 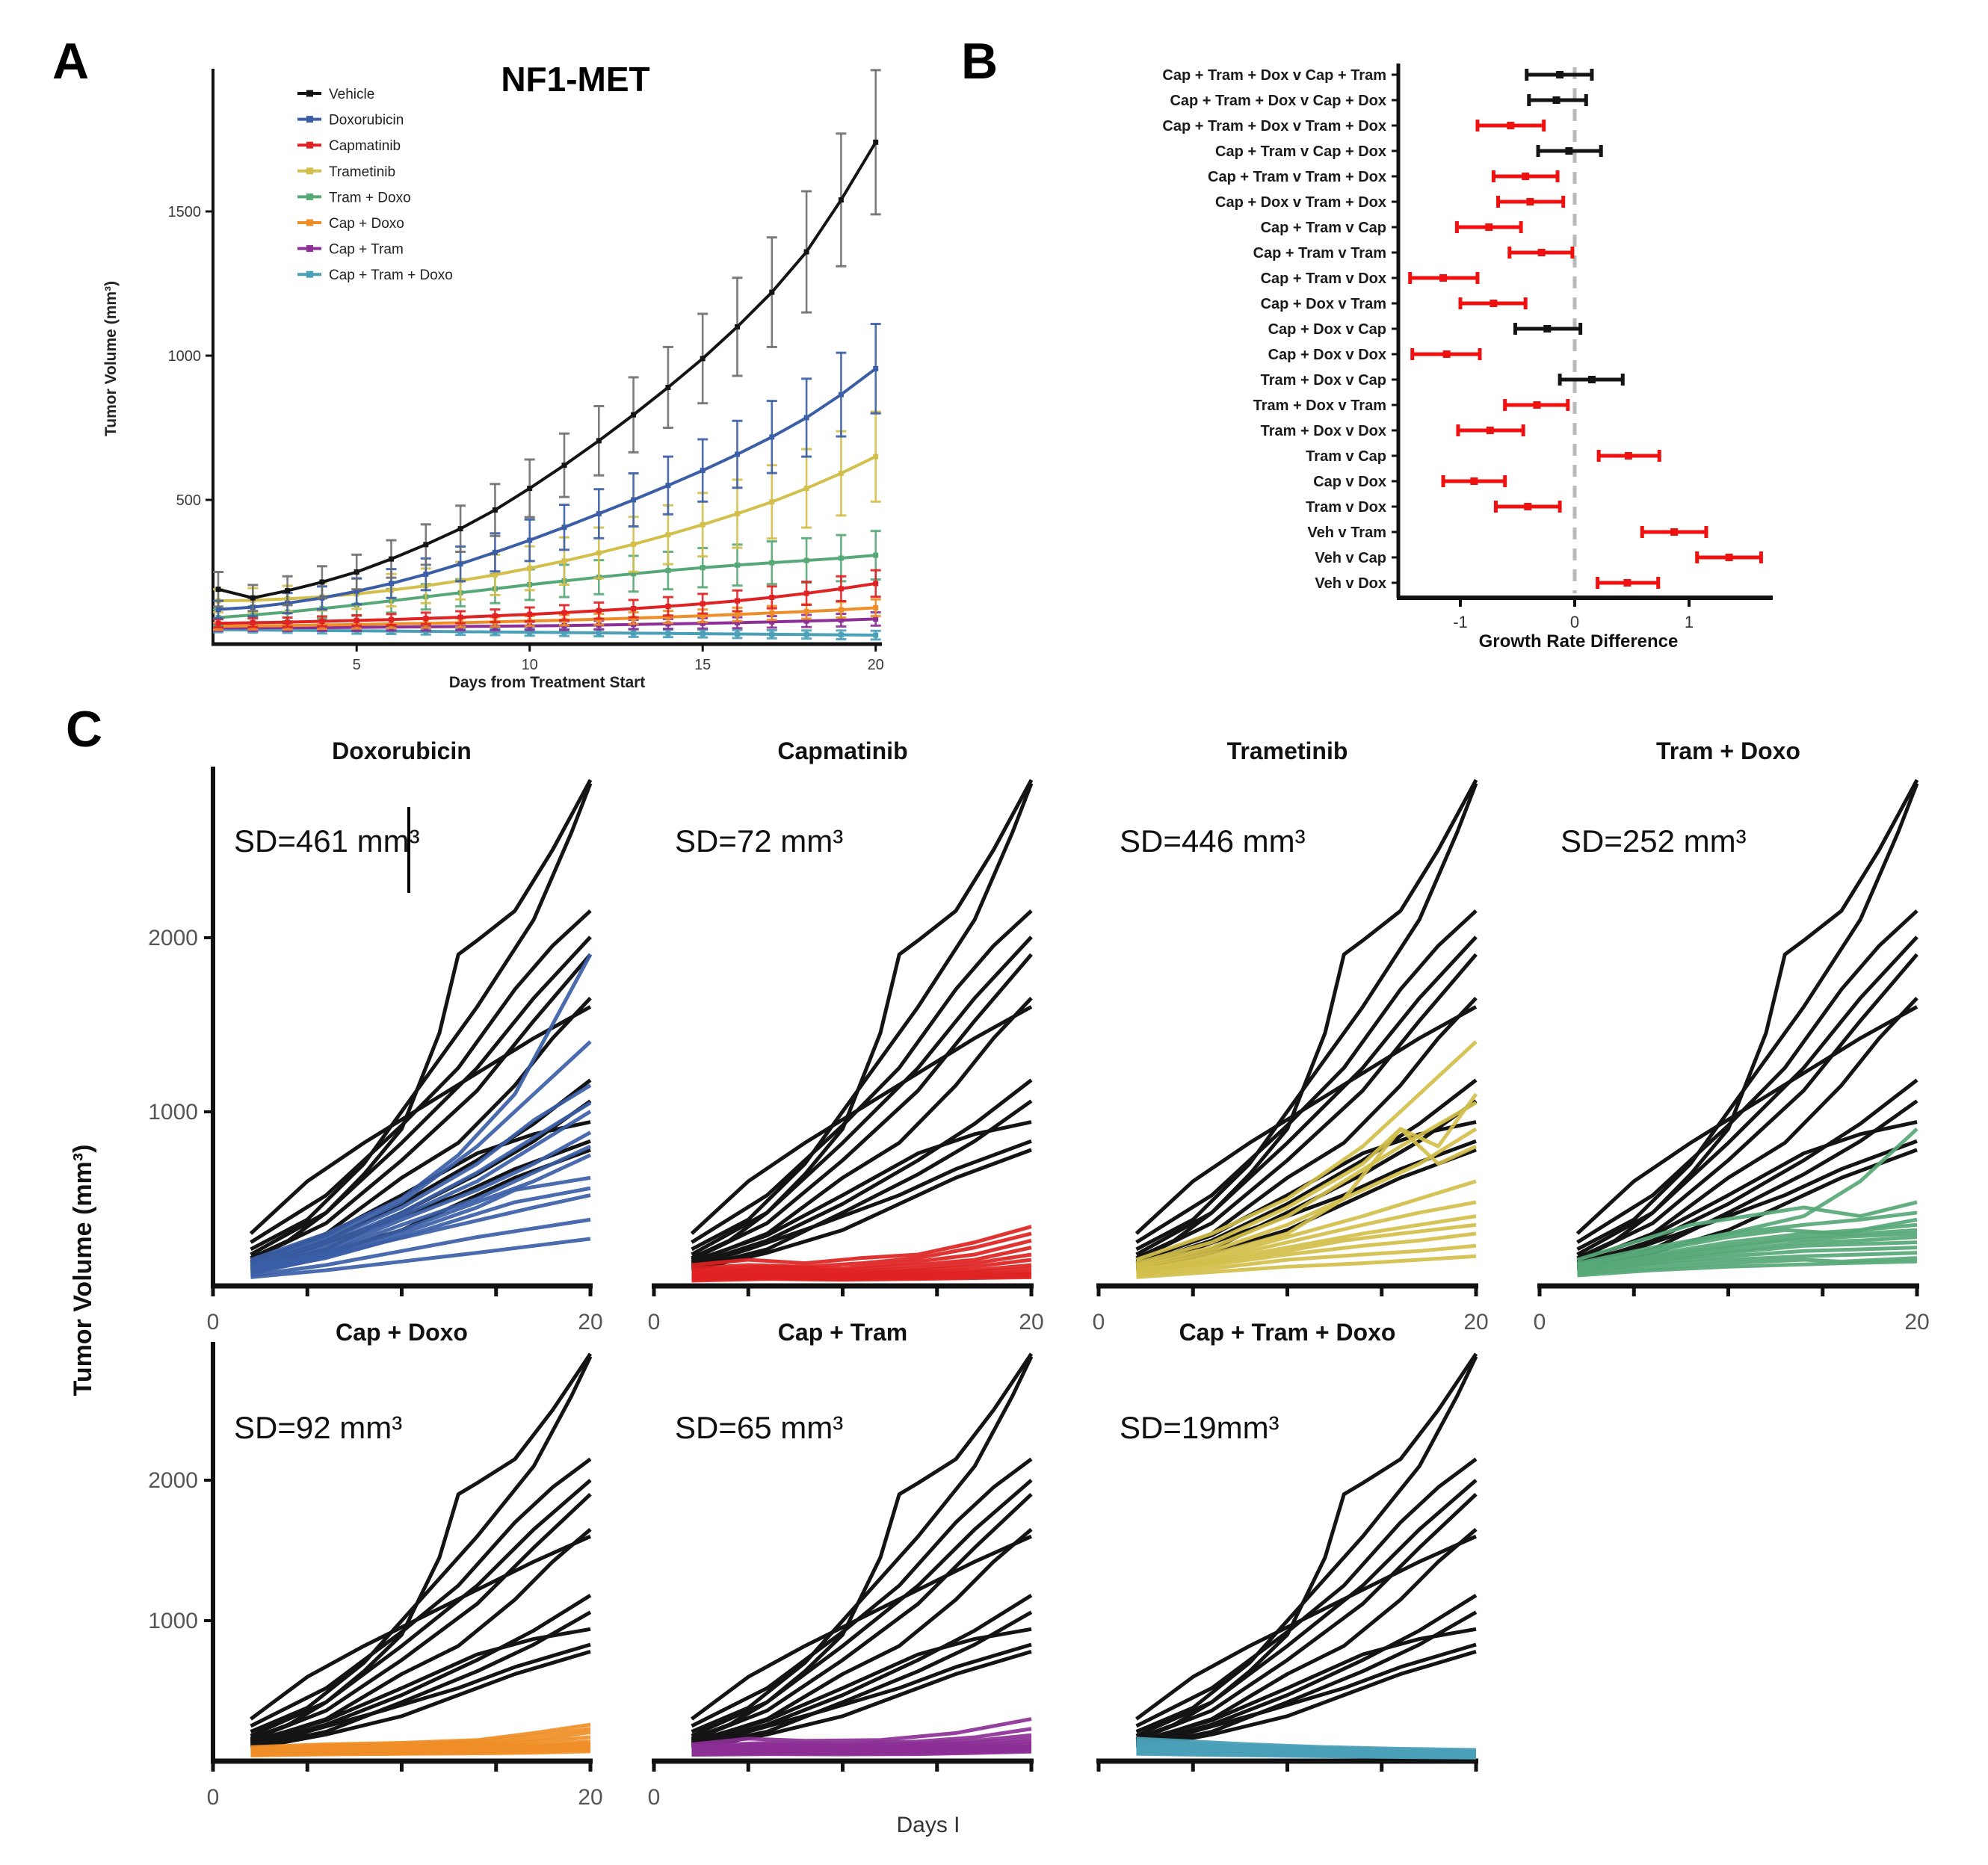 I want to click on comparison-label: Cap + Tram v Dox, so click(x=1323, y=278).